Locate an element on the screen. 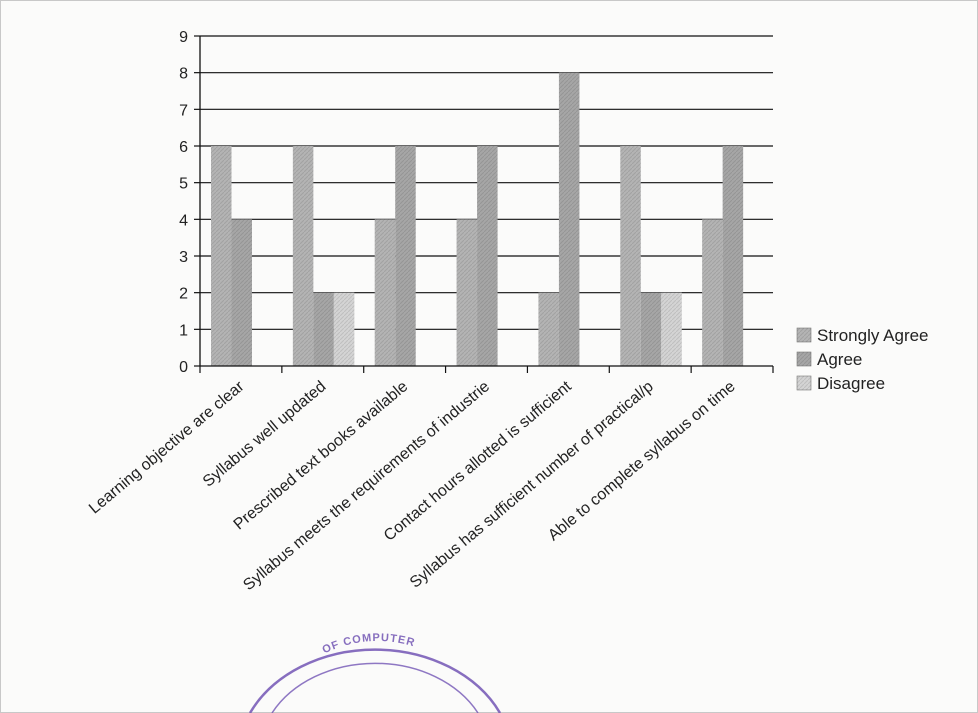  legend: Strongly Agree Agree Disagree is located at coordinates (862, 359).